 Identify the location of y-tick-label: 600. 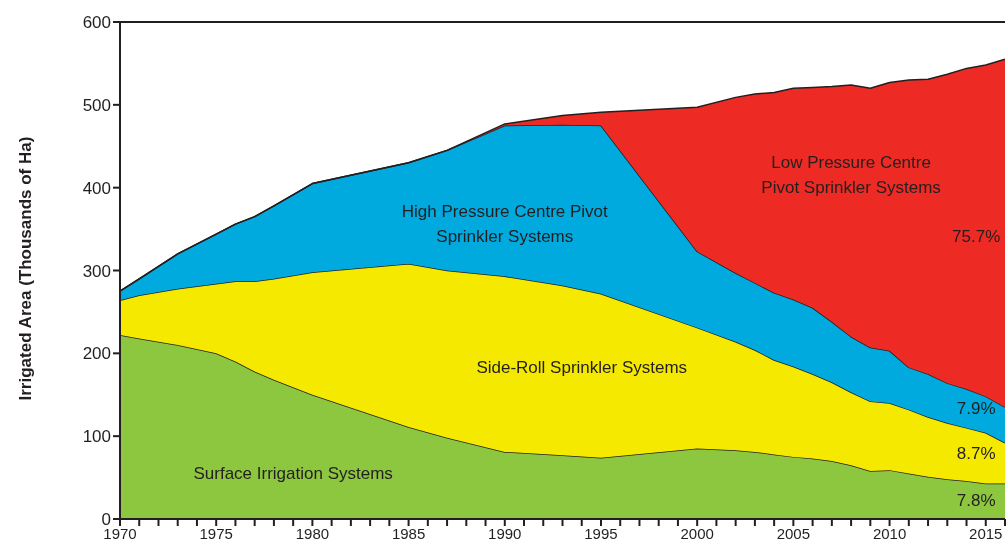
(96, 23).